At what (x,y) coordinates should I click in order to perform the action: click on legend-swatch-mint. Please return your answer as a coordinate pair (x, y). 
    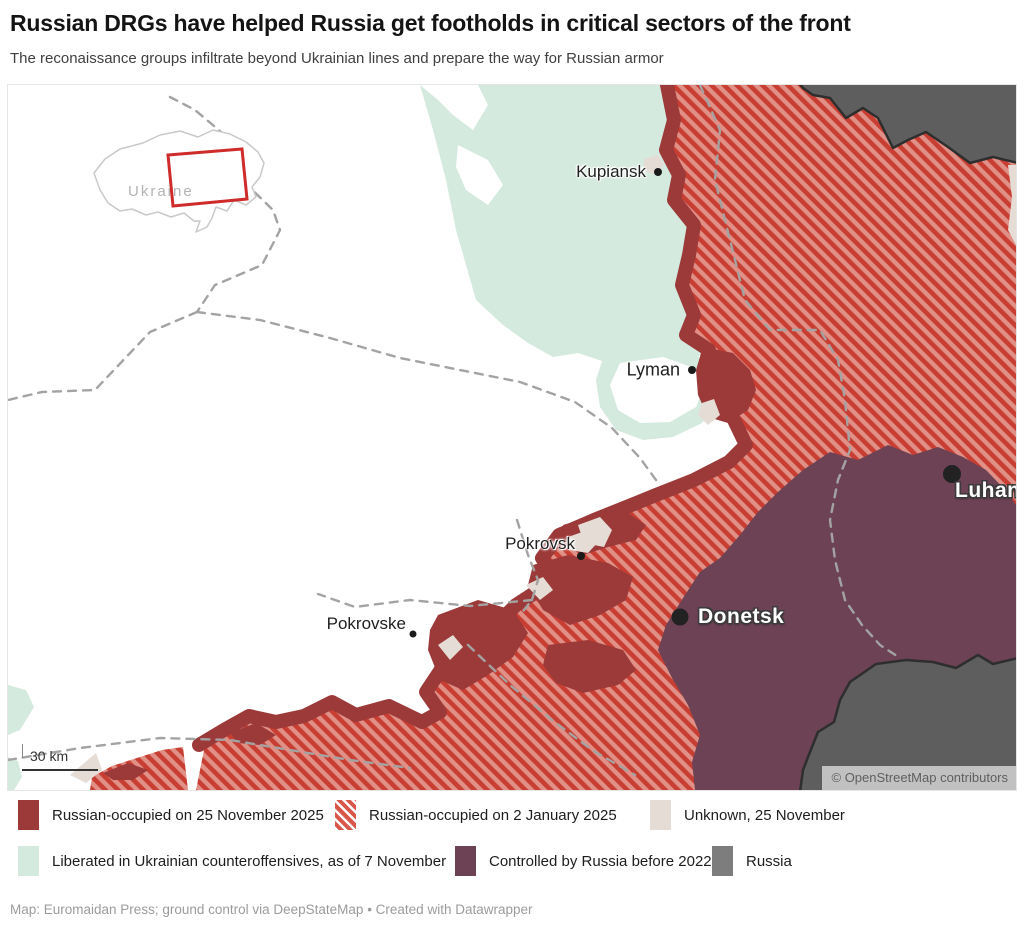
    Looking at the image, I should click on (28, 861).